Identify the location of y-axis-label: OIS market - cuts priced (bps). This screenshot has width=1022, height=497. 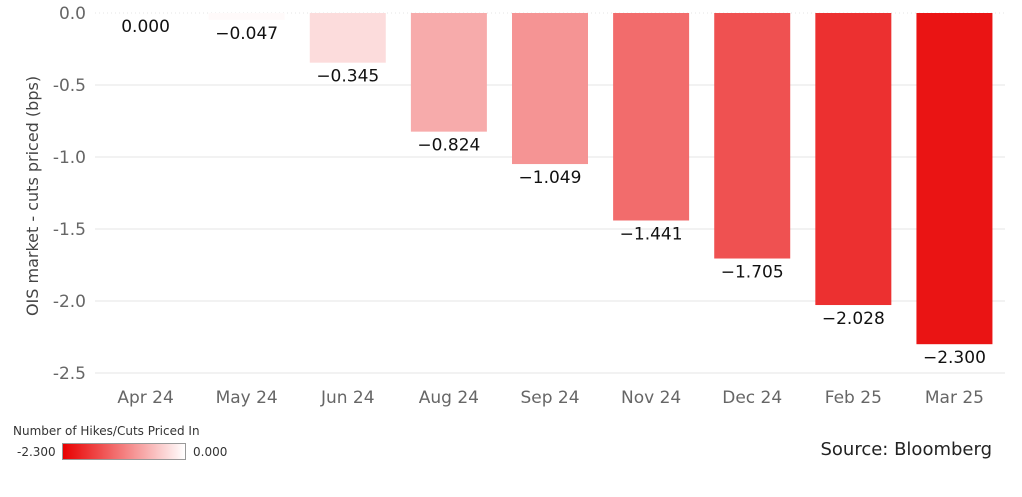
(32, 196).